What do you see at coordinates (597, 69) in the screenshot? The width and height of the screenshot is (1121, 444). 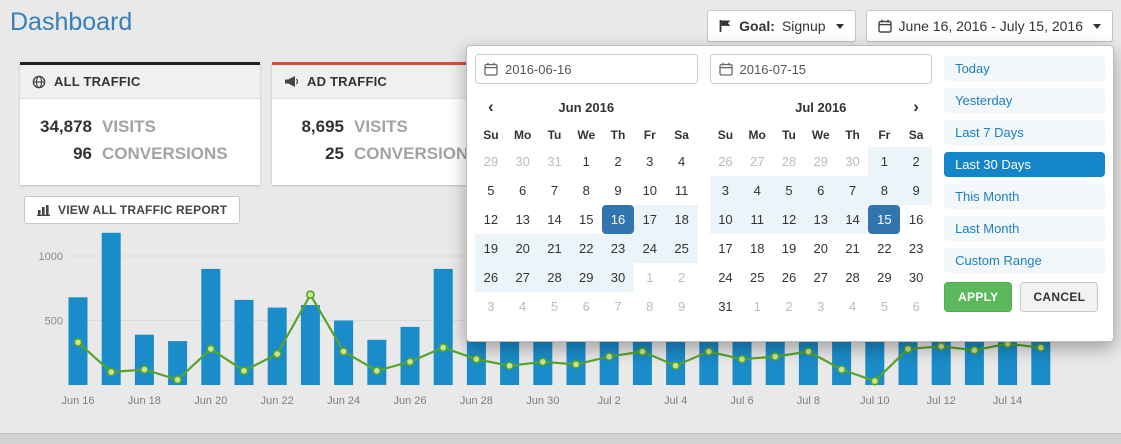 I see `start-date-input` at bounding box center [597, 69].